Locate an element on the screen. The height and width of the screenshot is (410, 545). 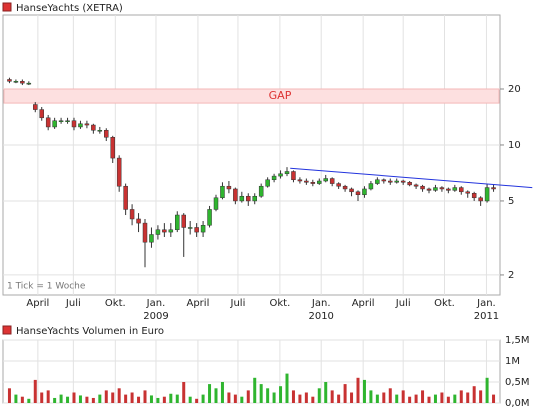
y-tick-label: 1M is located at coordinates (512, 361).